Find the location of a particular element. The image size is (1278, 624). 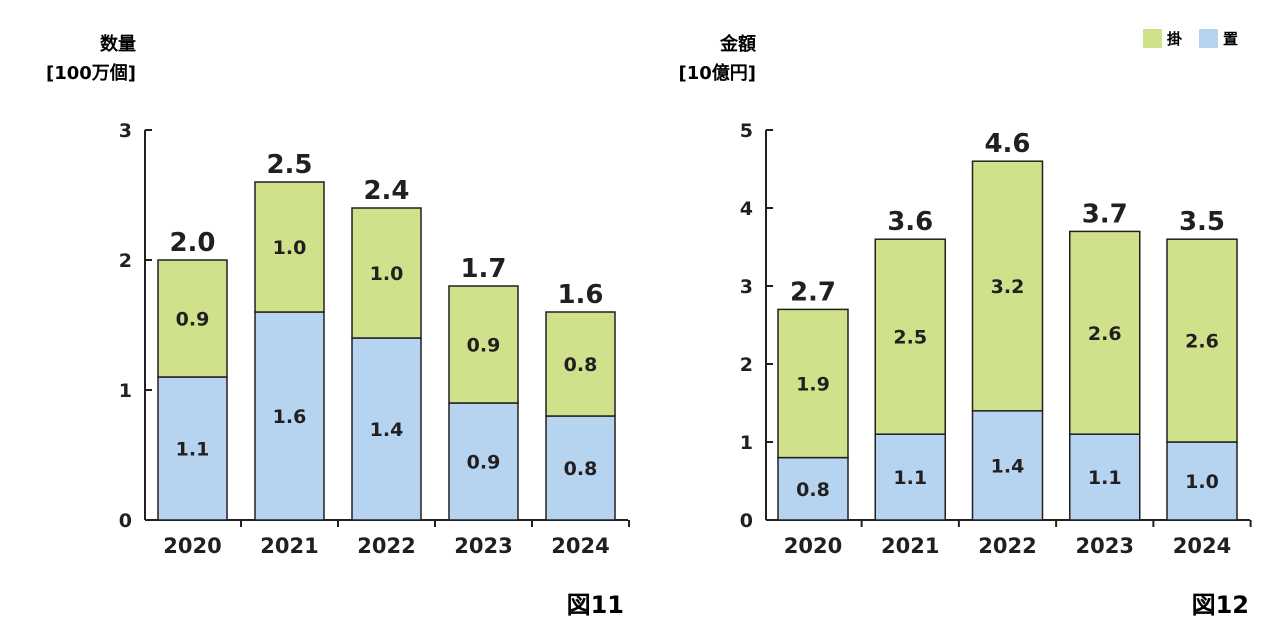

chart1-y-tick-label: 2 is located at coordinates (125, 261).